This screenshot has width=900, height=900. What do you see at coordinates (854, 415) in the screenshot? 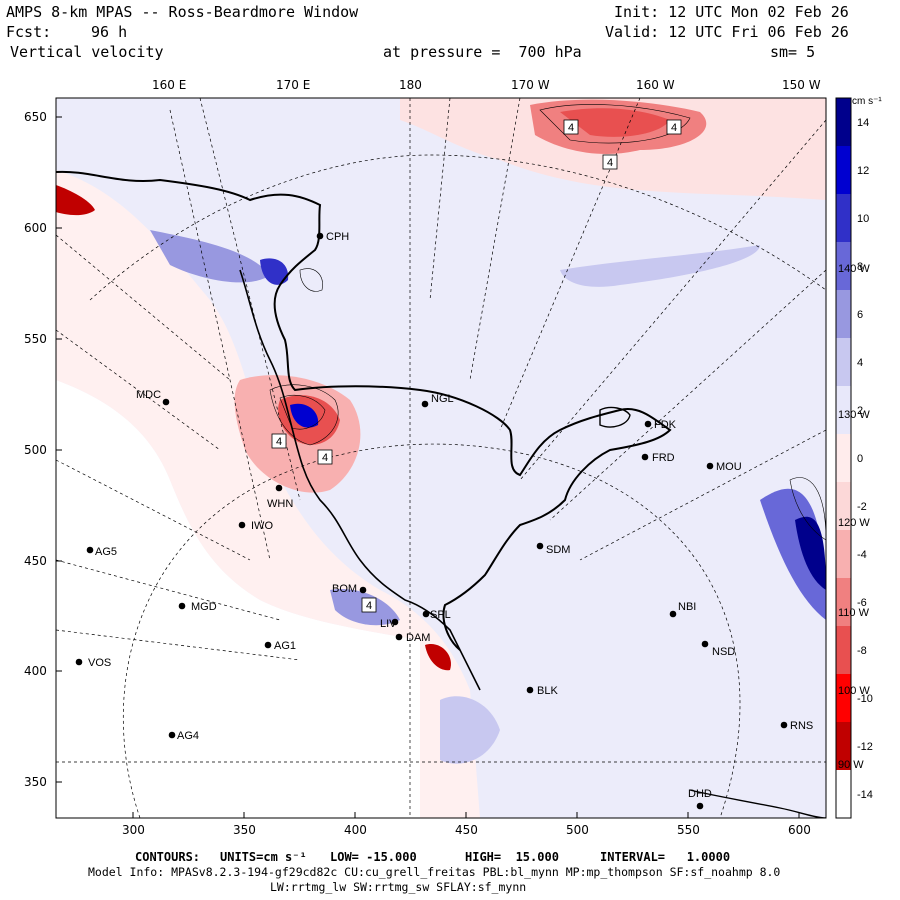
I see `lon-label-right: 130 W` at bounding box center [854, 415].